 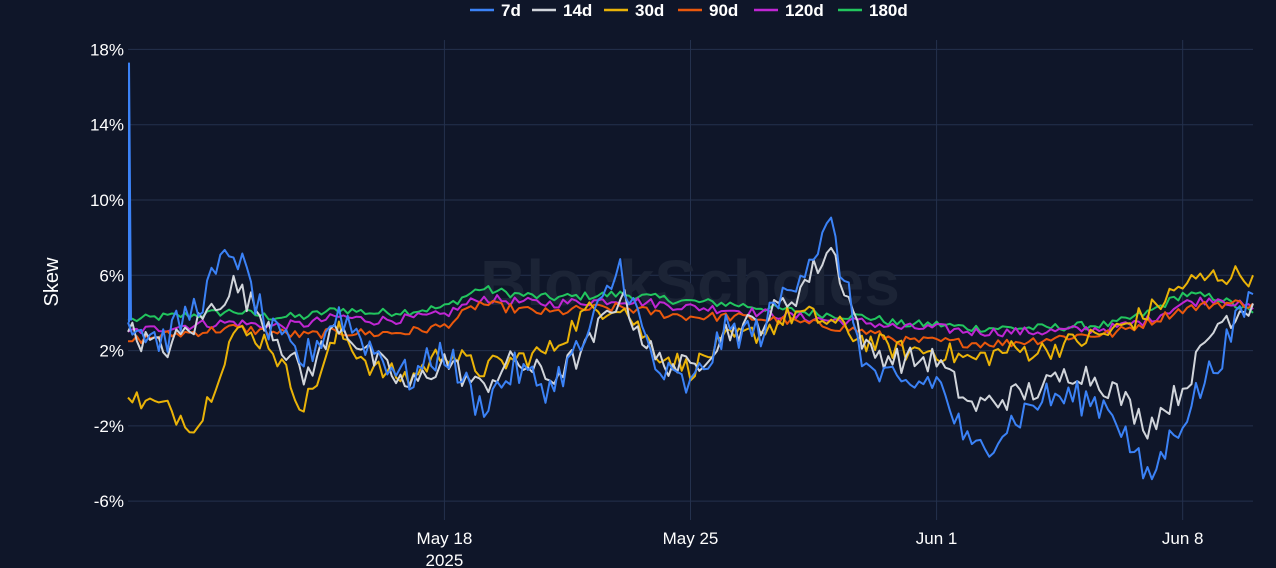 I want to click on x-tick-label: Jun 8, so click(x=1183, y=538).